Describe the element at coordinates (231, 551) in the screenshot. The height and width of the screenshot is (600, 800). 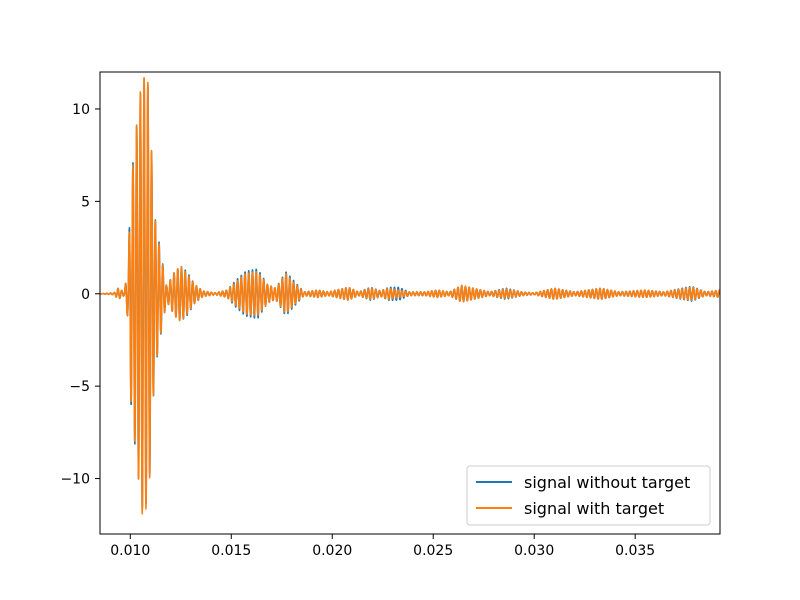
I see `x-tick-label: 0.015` at that location.